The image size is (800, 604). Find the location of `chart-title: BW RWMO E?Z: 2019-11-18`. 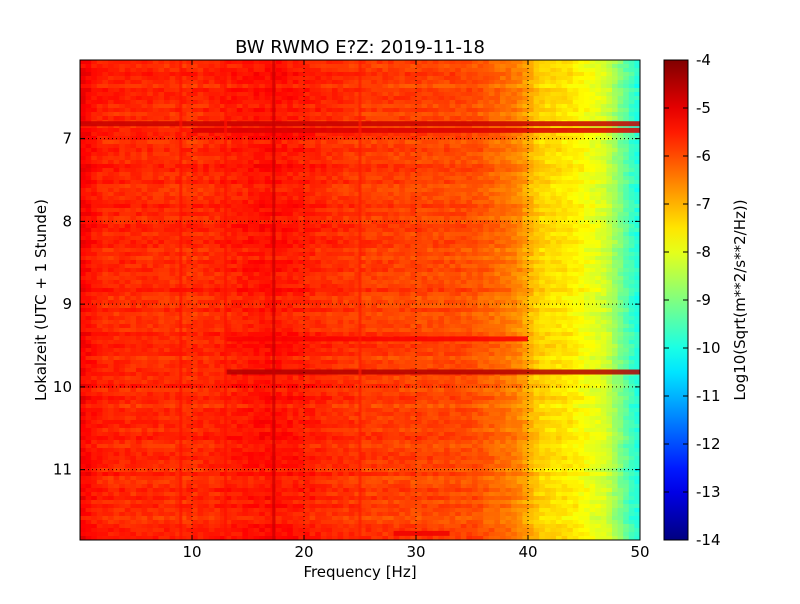

chart-title: BW RWMO E?Z: 2019-11-18 is located at coordinates (360, 47).